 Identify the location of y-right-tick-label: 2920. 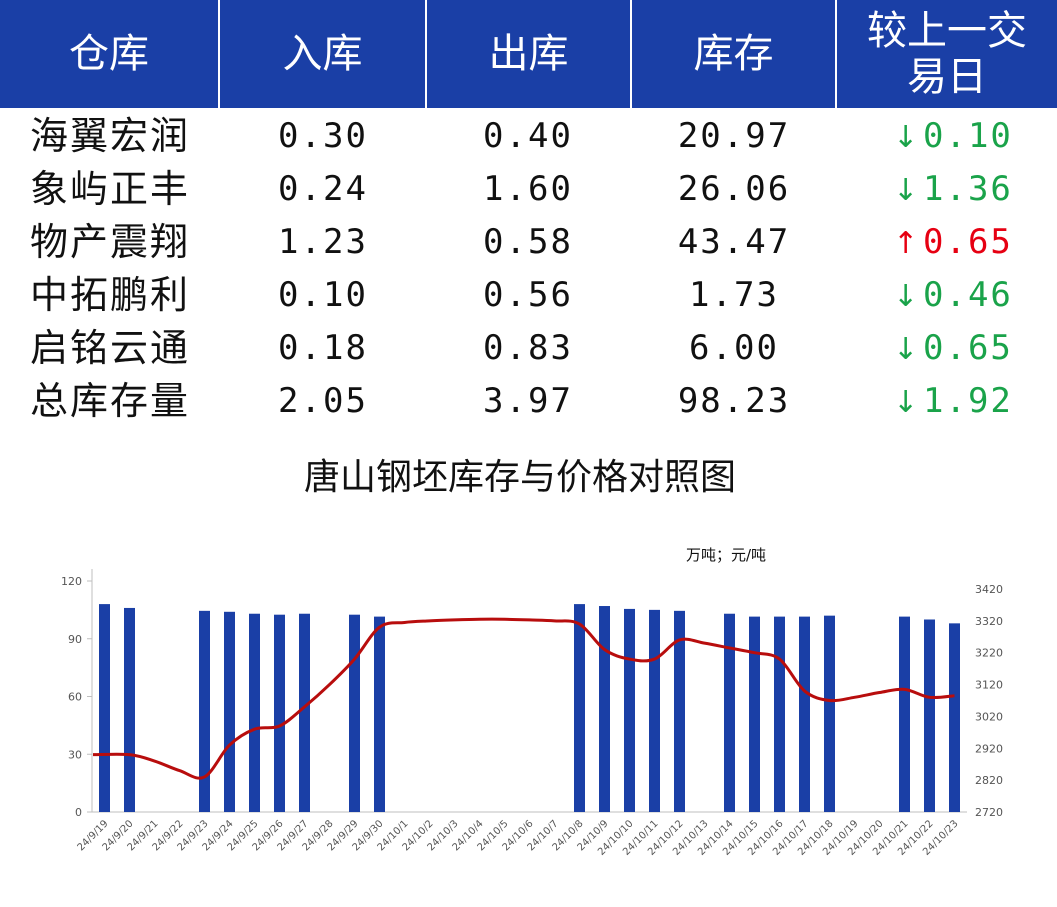
(989, 748).